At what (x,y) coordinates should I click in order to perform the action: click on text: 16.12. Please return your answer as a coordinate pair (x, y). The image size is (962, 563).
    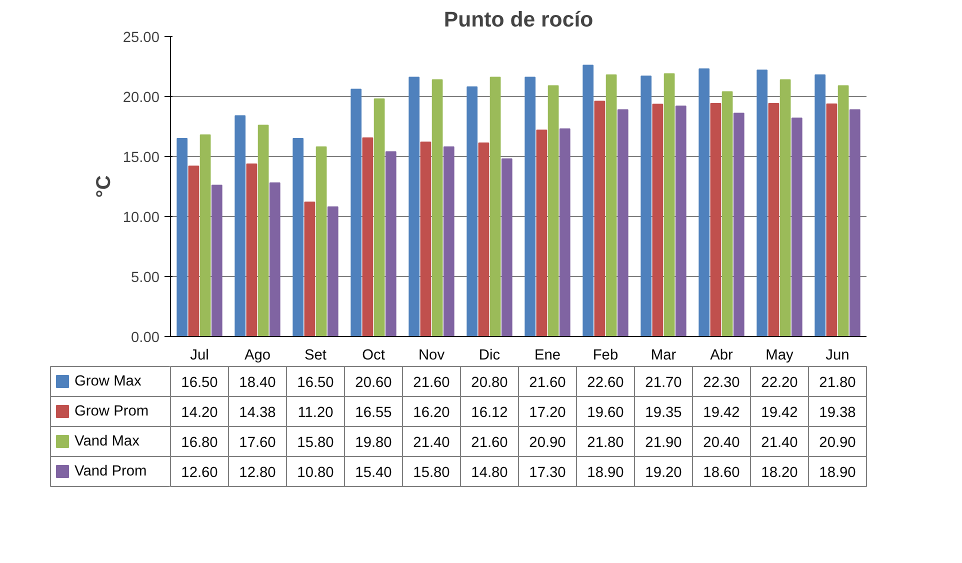
    Looking at the image, I should click on (489, 413).